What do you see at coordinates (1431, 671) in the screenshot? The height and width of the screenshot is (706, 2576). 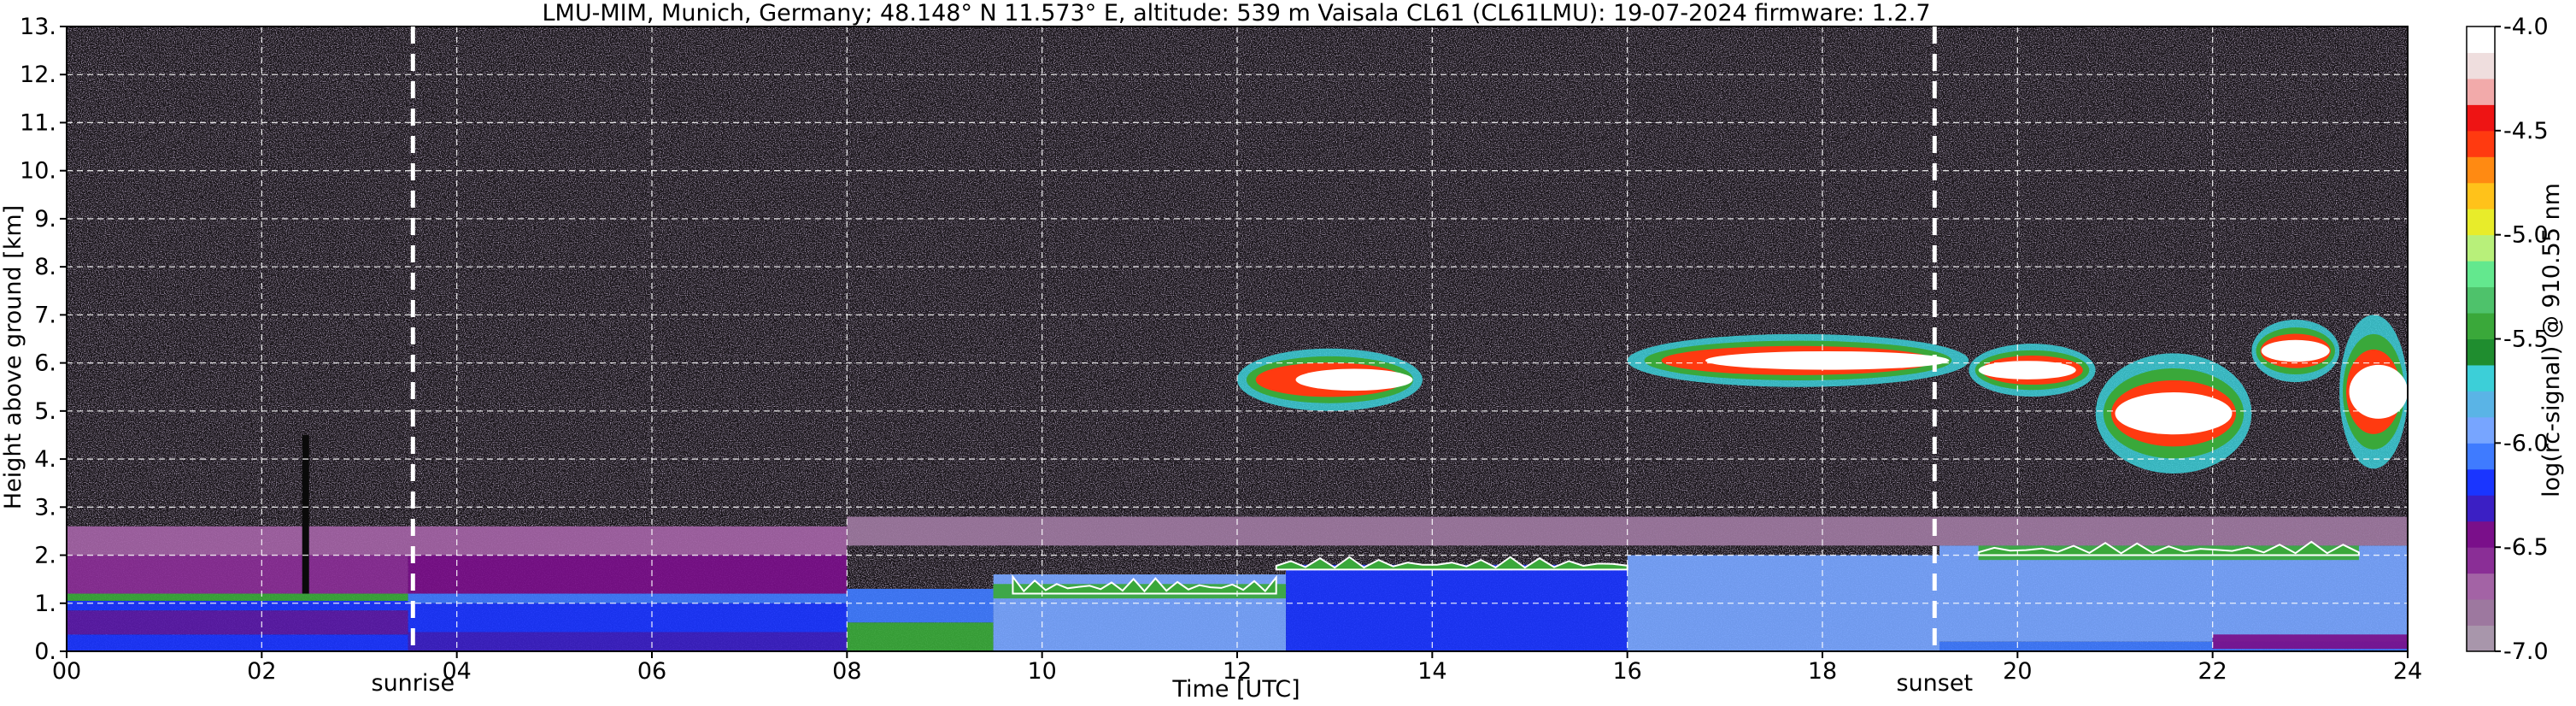 I see `x-tick-label: 14` at bounding box center [1431, 671].